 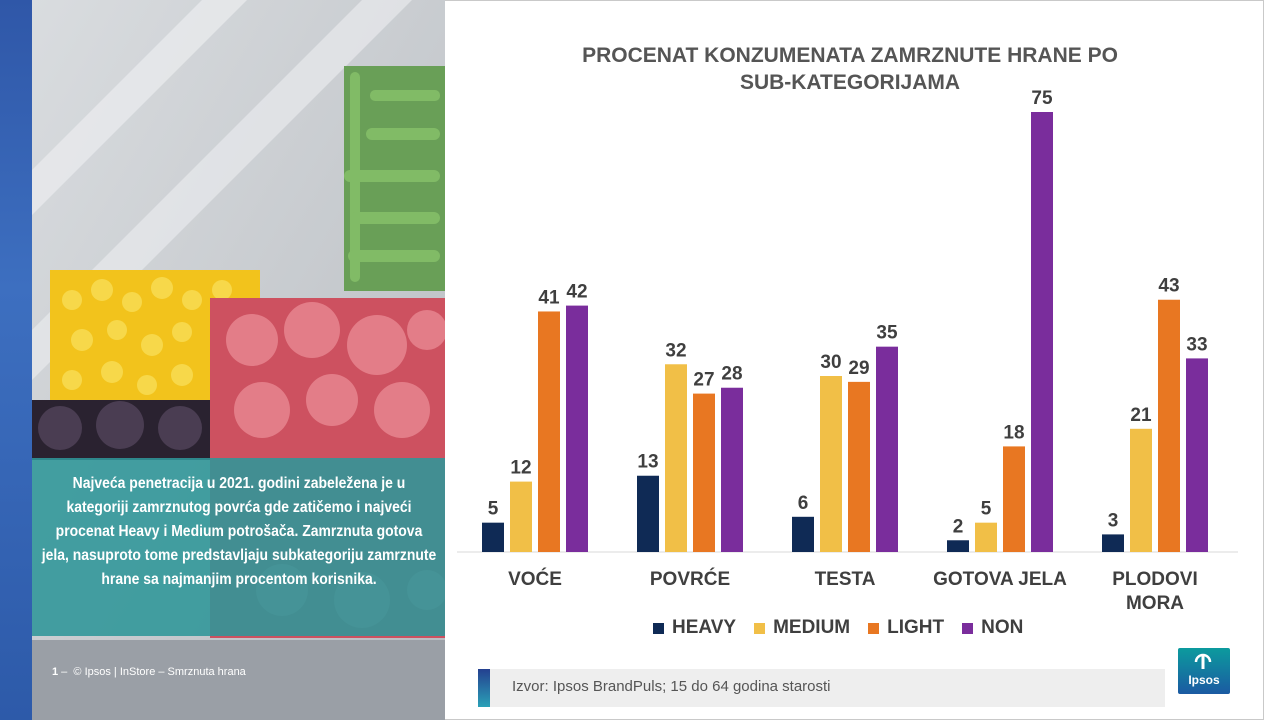 I want to click on slide-number: 1, so click(x=55, y=672).